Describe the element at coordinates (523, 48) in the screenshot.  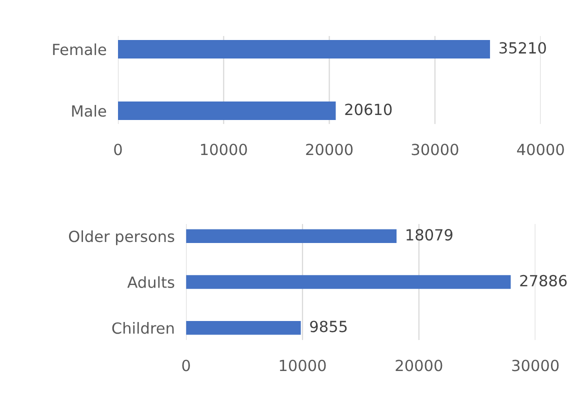
I see `data-label: 35210` at that location.